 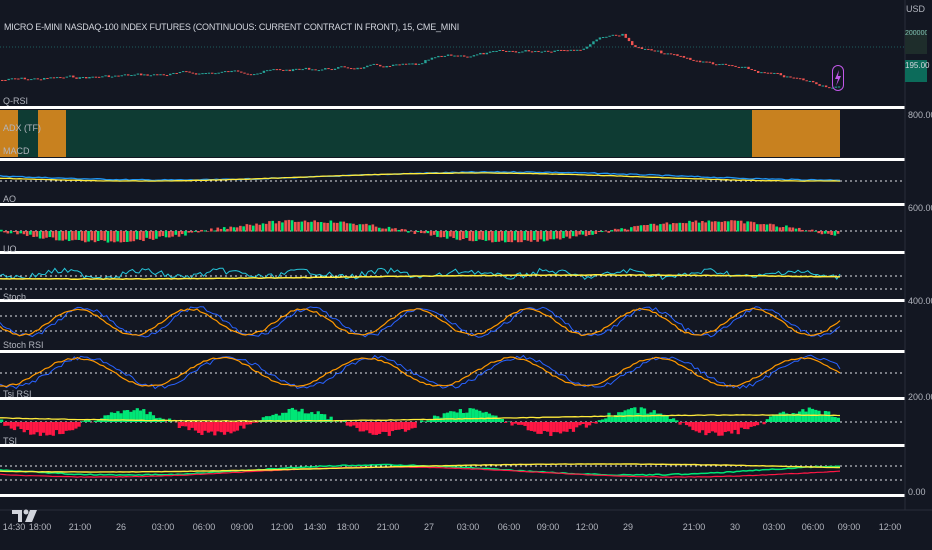 What do you see at coordinates (14, 527) in the screenshot?
I see `time-axis-tick-label: 14:30` at bounding box center [14, 527].